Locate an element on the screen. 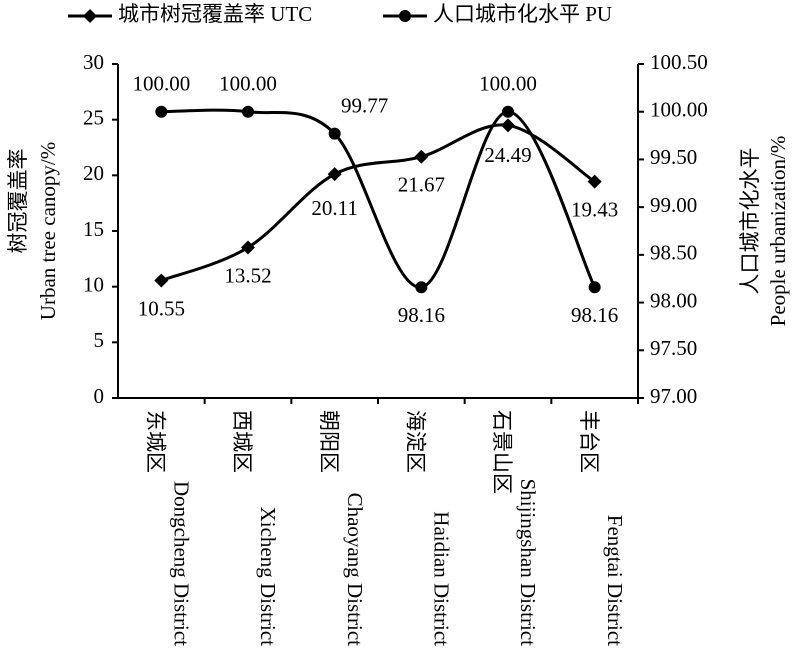 The image size is (800, 652). x-tick-label: Dongcheng District is located at coordinates (182, 563).